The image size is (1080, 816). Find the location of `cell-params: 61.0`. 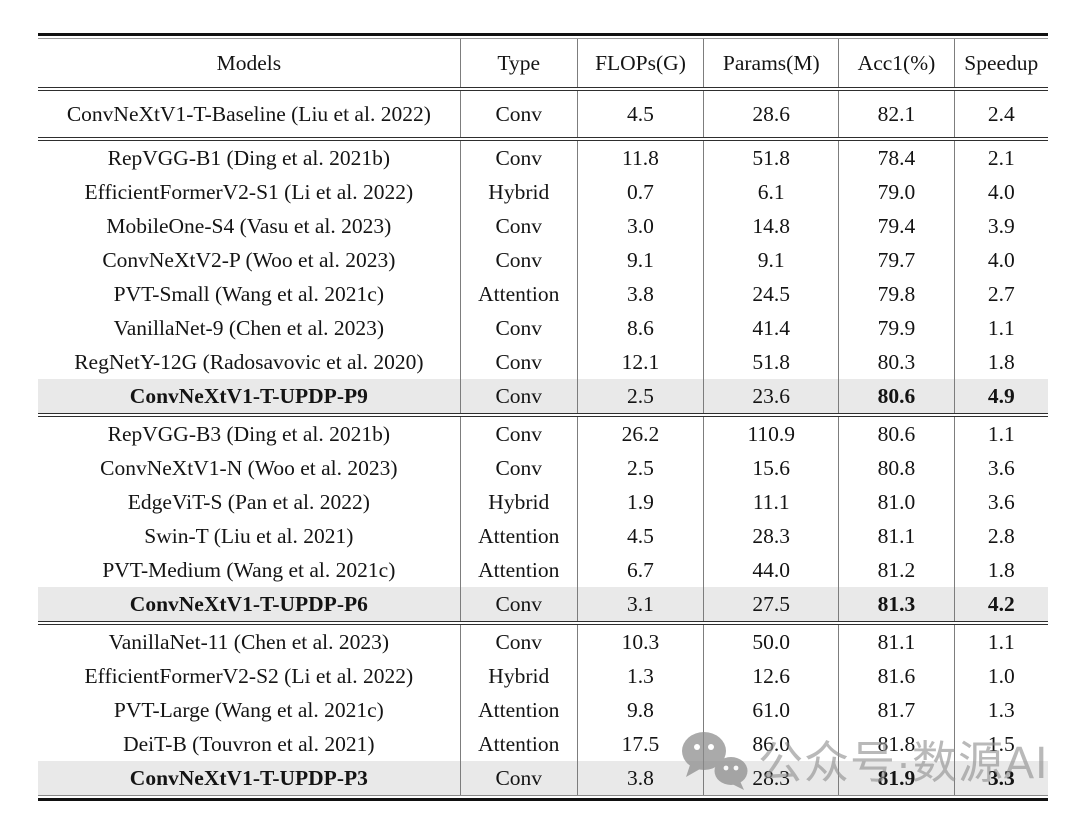

cell-params: 61.0 is located at coordinates (771, 710).